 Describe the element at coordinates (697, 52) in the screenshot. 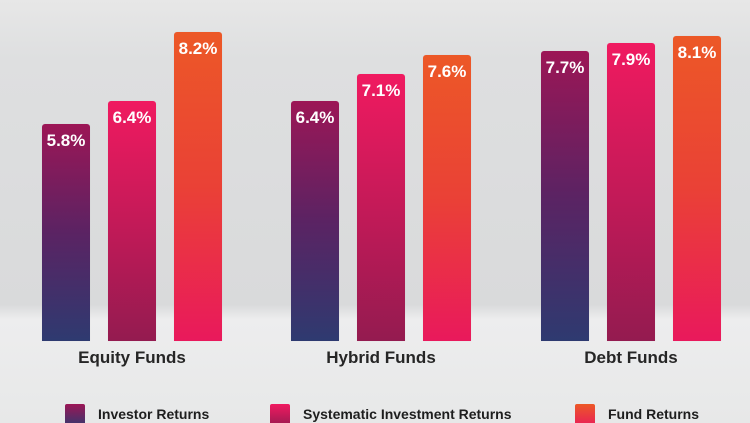

I see `bar-value-label: 8.1%` at that location.